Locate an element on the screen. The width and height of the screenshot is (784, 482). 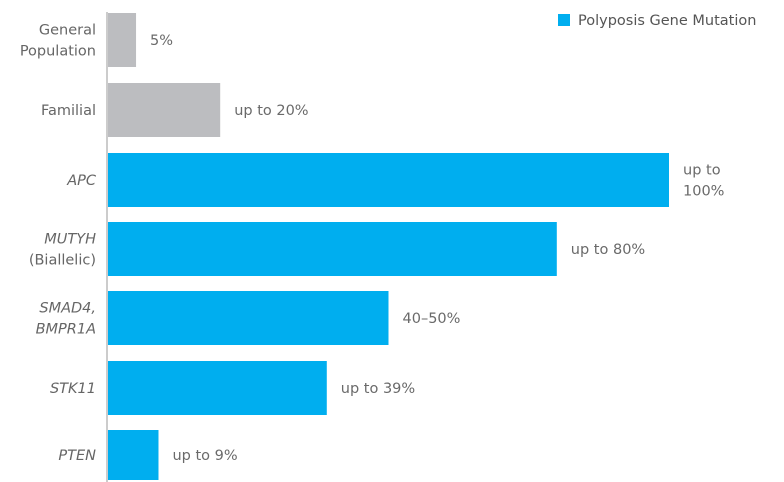
value-label-4-0: 40–50% is located at coordinates (432, 319).